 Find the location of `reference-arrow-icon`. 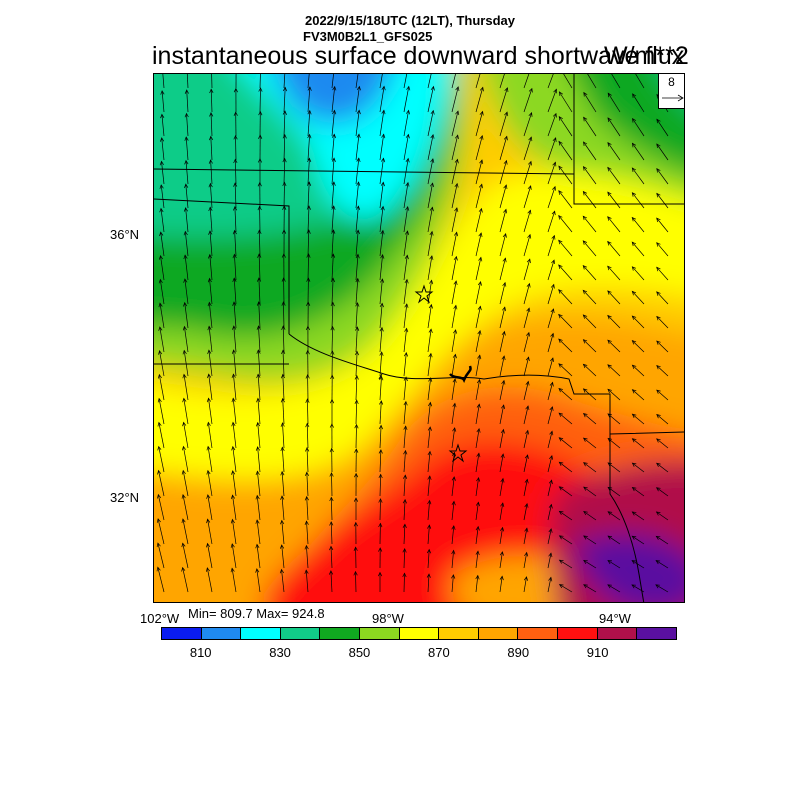

reference-arrow-icon is located at coordinates (673, 98).